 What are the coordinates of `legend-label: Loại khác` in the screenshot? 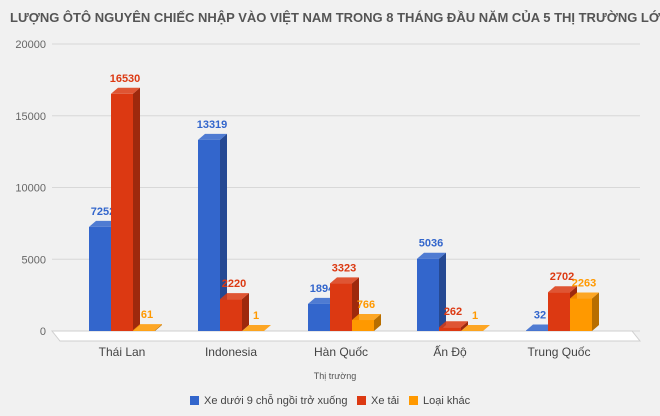 It's located at (447, 401).